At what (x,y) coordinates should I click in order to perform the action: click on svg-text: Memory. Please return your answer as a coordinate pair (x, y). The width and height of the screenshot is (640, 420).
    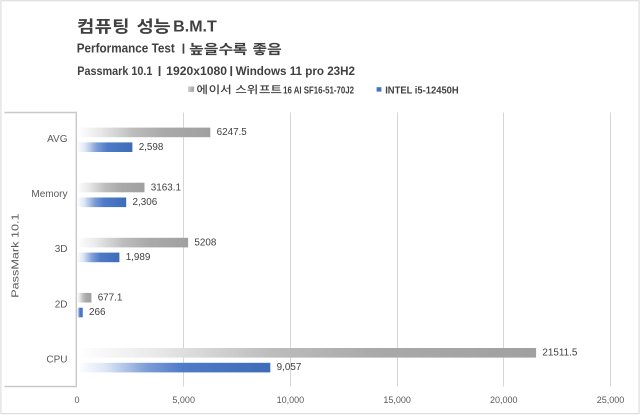
    Looking at the image, I should click on (49, 194).